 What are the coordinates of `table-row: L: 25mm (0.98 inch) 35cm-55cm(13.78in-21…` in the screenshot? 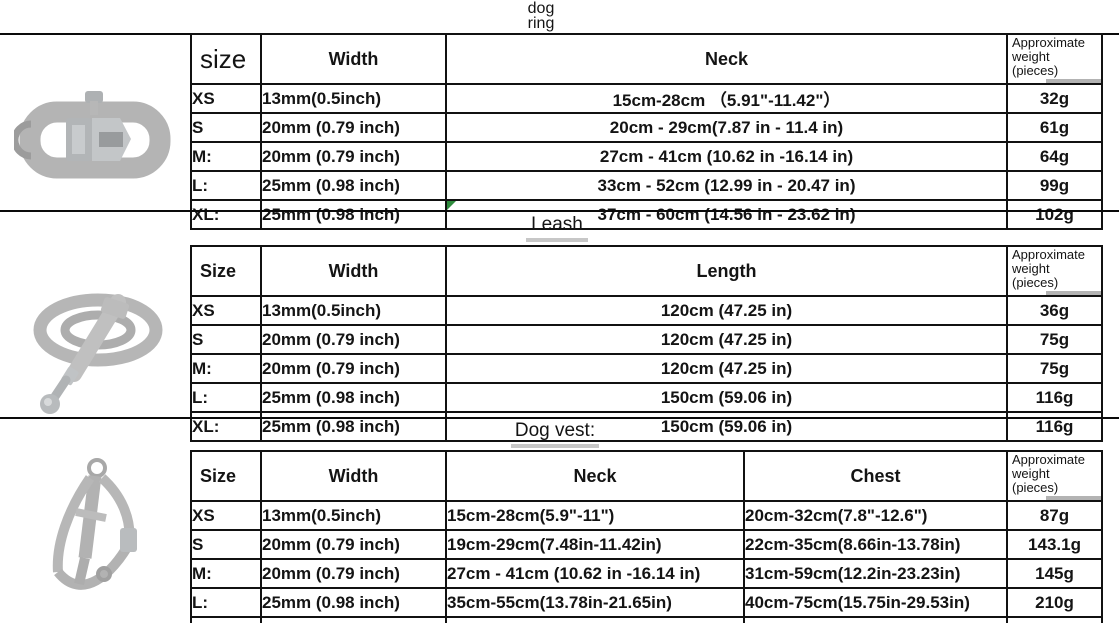 It's located at (646, 602).